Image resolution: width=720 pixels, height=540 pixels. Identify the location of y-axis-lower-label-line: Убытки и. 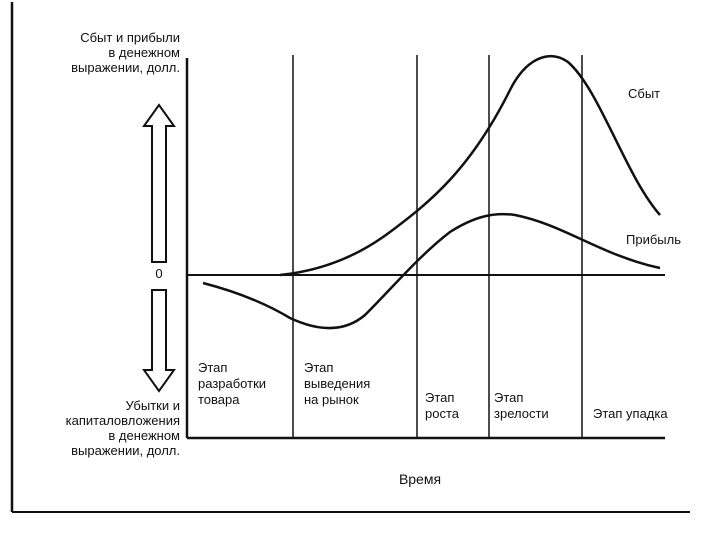
(152, 405).